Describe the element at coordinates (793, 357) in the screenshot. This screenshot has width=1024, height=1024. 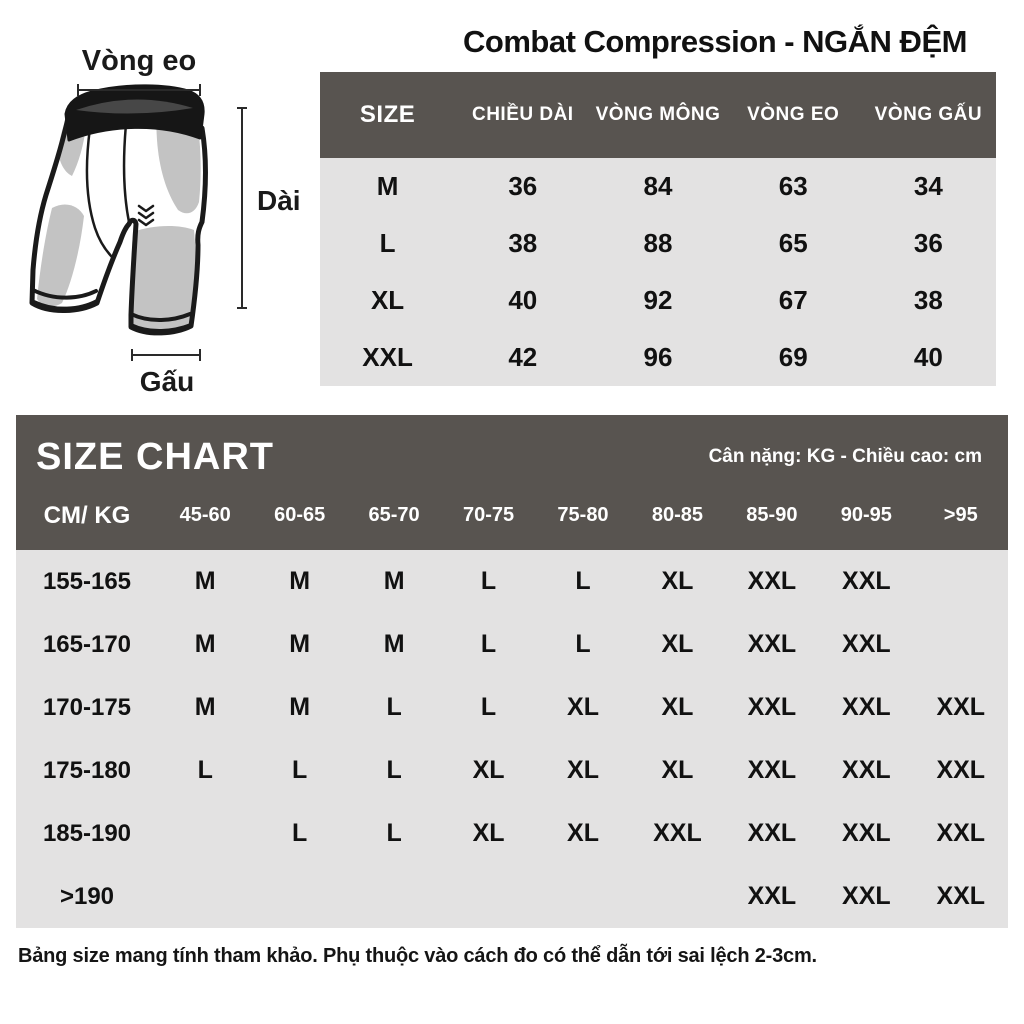
I see `spec-cell: 69` at that location.